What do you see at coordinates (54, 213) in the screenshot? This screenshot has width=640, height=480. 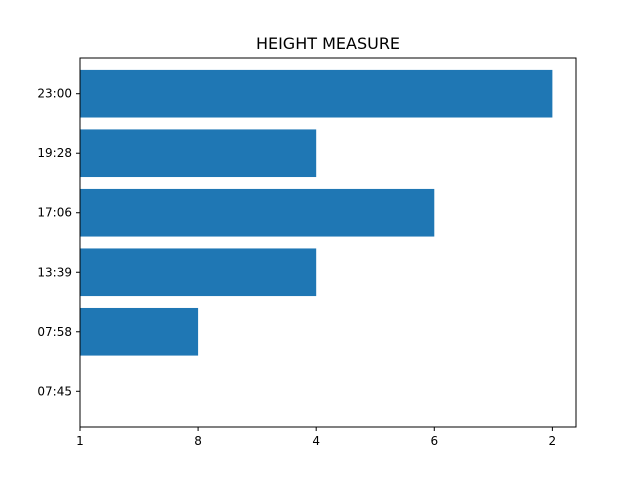 I see `y-tick-label: 17:06` at bounding box center [54, 213].